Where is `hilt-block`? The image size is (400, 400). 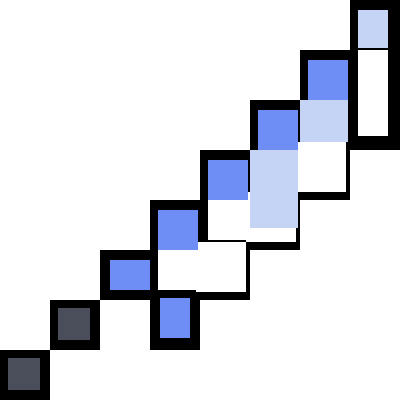
hilt-block is located at coordinates (74, 324).